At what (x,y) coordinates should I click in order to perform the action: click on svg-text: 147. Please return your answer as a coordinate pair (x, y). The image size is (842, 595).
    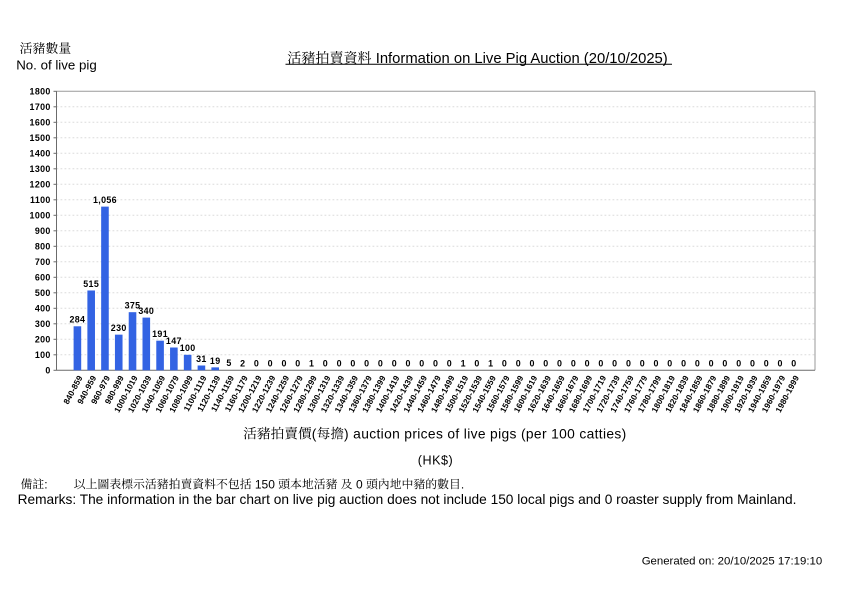
    Looking at the image, I should click on (174, 341).